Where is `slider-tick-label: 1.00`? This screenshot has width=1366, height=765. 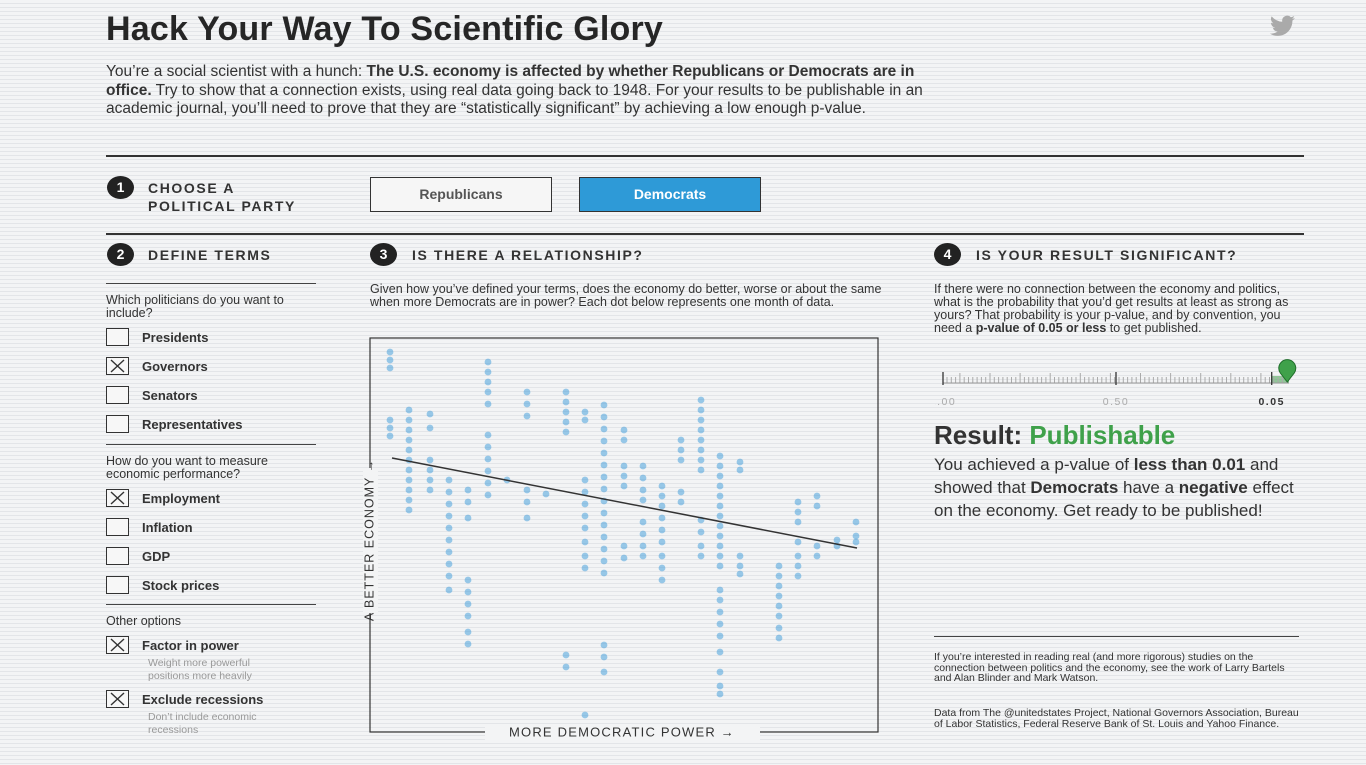
slider-tick-label: 1.00 is located at coordinates (945, 402).